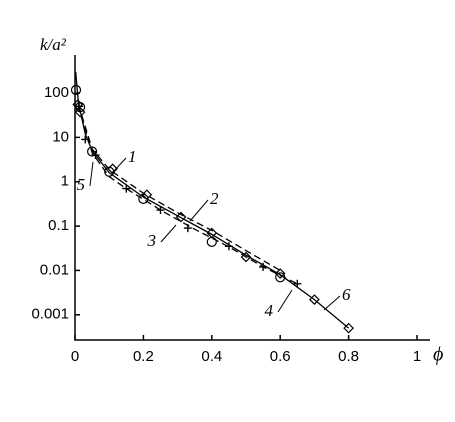  Describe the element at coordinates (75, 356) in the screenshot. I see `x-tick-label: 0` at that location.